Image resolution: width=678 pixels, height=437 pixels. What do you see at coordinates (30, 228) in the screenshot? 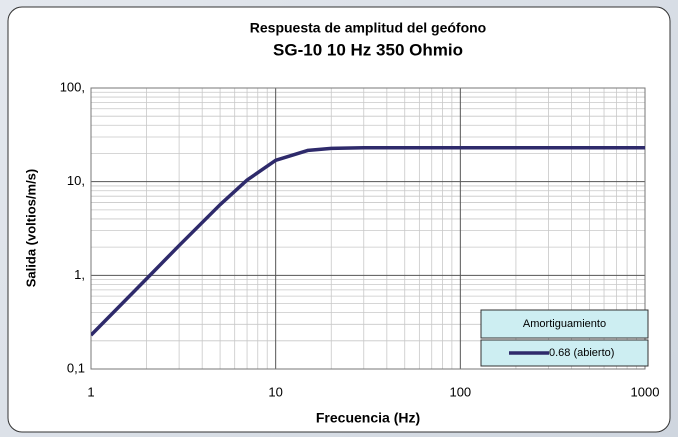
I see `y-axis-label: Salida (voltios/m/s)` at bounding box center [30, 228].